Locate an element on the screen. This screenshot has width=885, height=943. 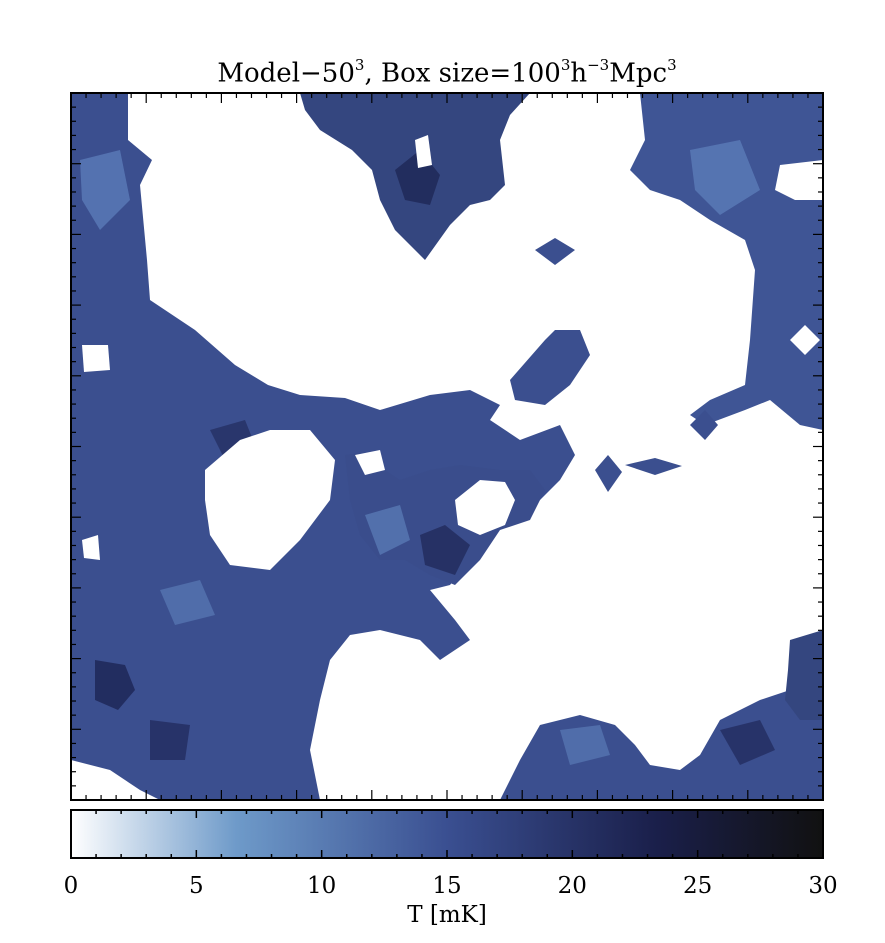
colorbar-tick-label: 30 is located at coordinates (823, 886).